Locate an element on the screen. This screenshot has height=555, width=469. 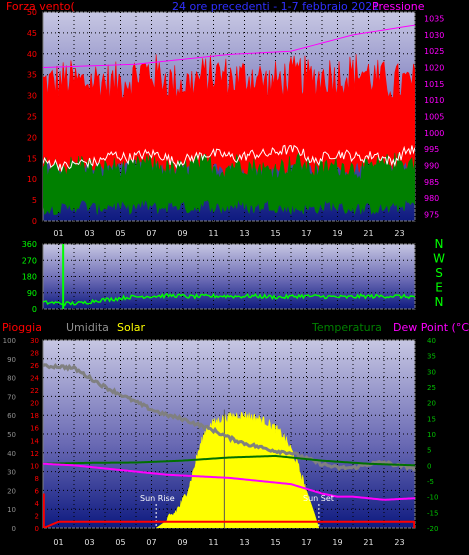
rain-y-tick: 22 is located at coordinates (34, 391).